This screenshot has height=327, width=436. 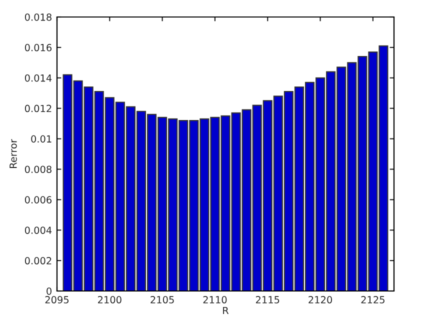 I want to click on x-tick-label: 2110, so click(x=215, y=300).